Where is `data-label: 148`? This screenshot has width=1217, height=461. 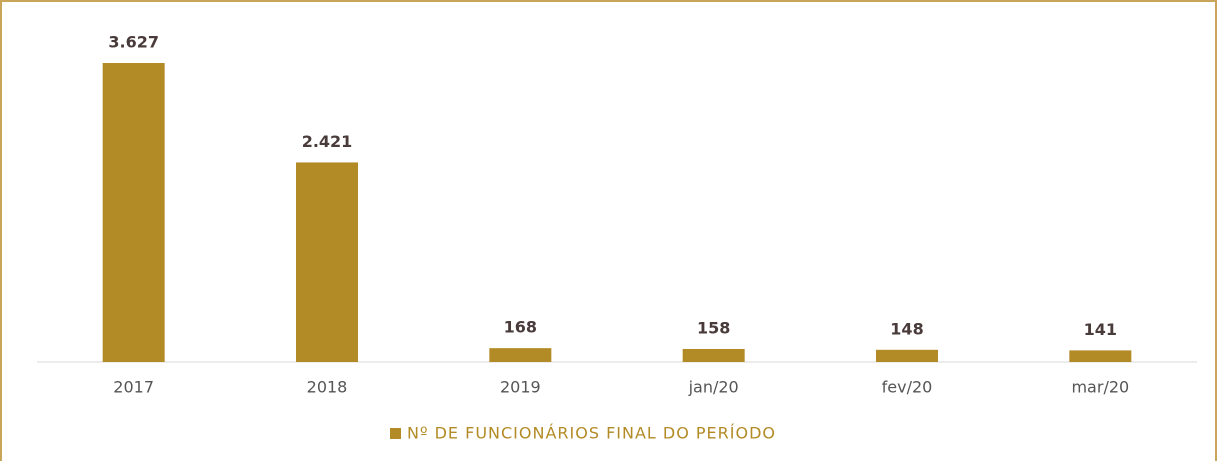
data-label: 148 is located at coordinates (906, 328).